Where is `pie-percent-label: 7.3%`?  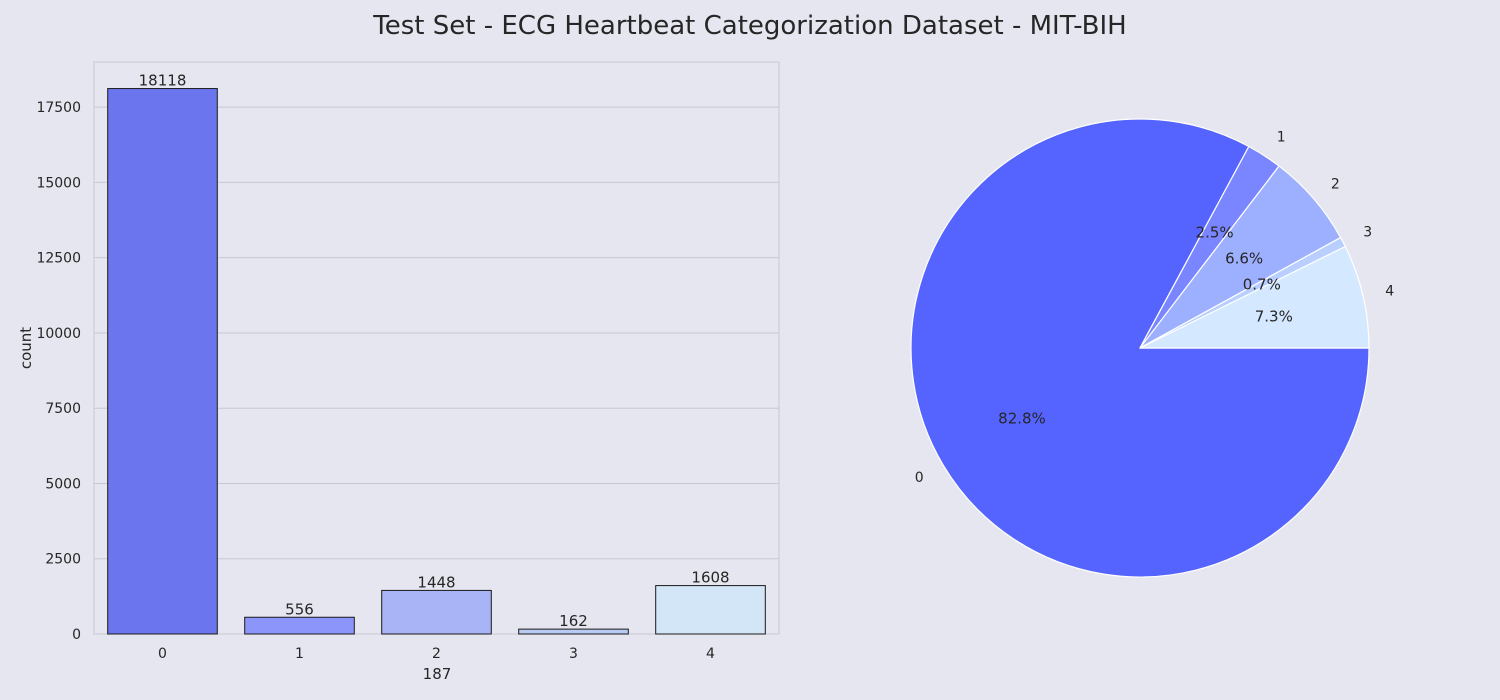 pie-percent-label: 7.3% is located at coordinates (1274, 317).